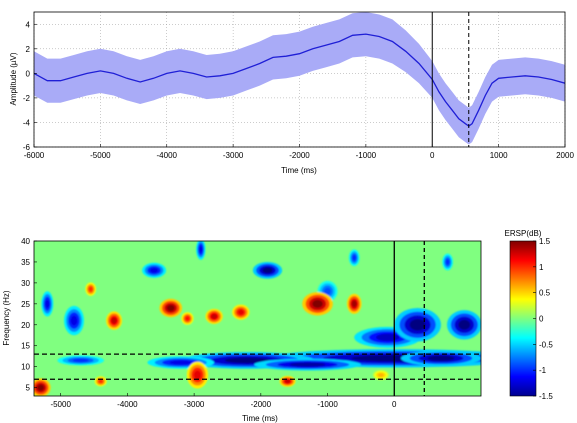 The image size is (577, 423). Describe the element at coordinates (27, 147) in the screenshot. I see `erp-y-tick-label: -6` at that location.